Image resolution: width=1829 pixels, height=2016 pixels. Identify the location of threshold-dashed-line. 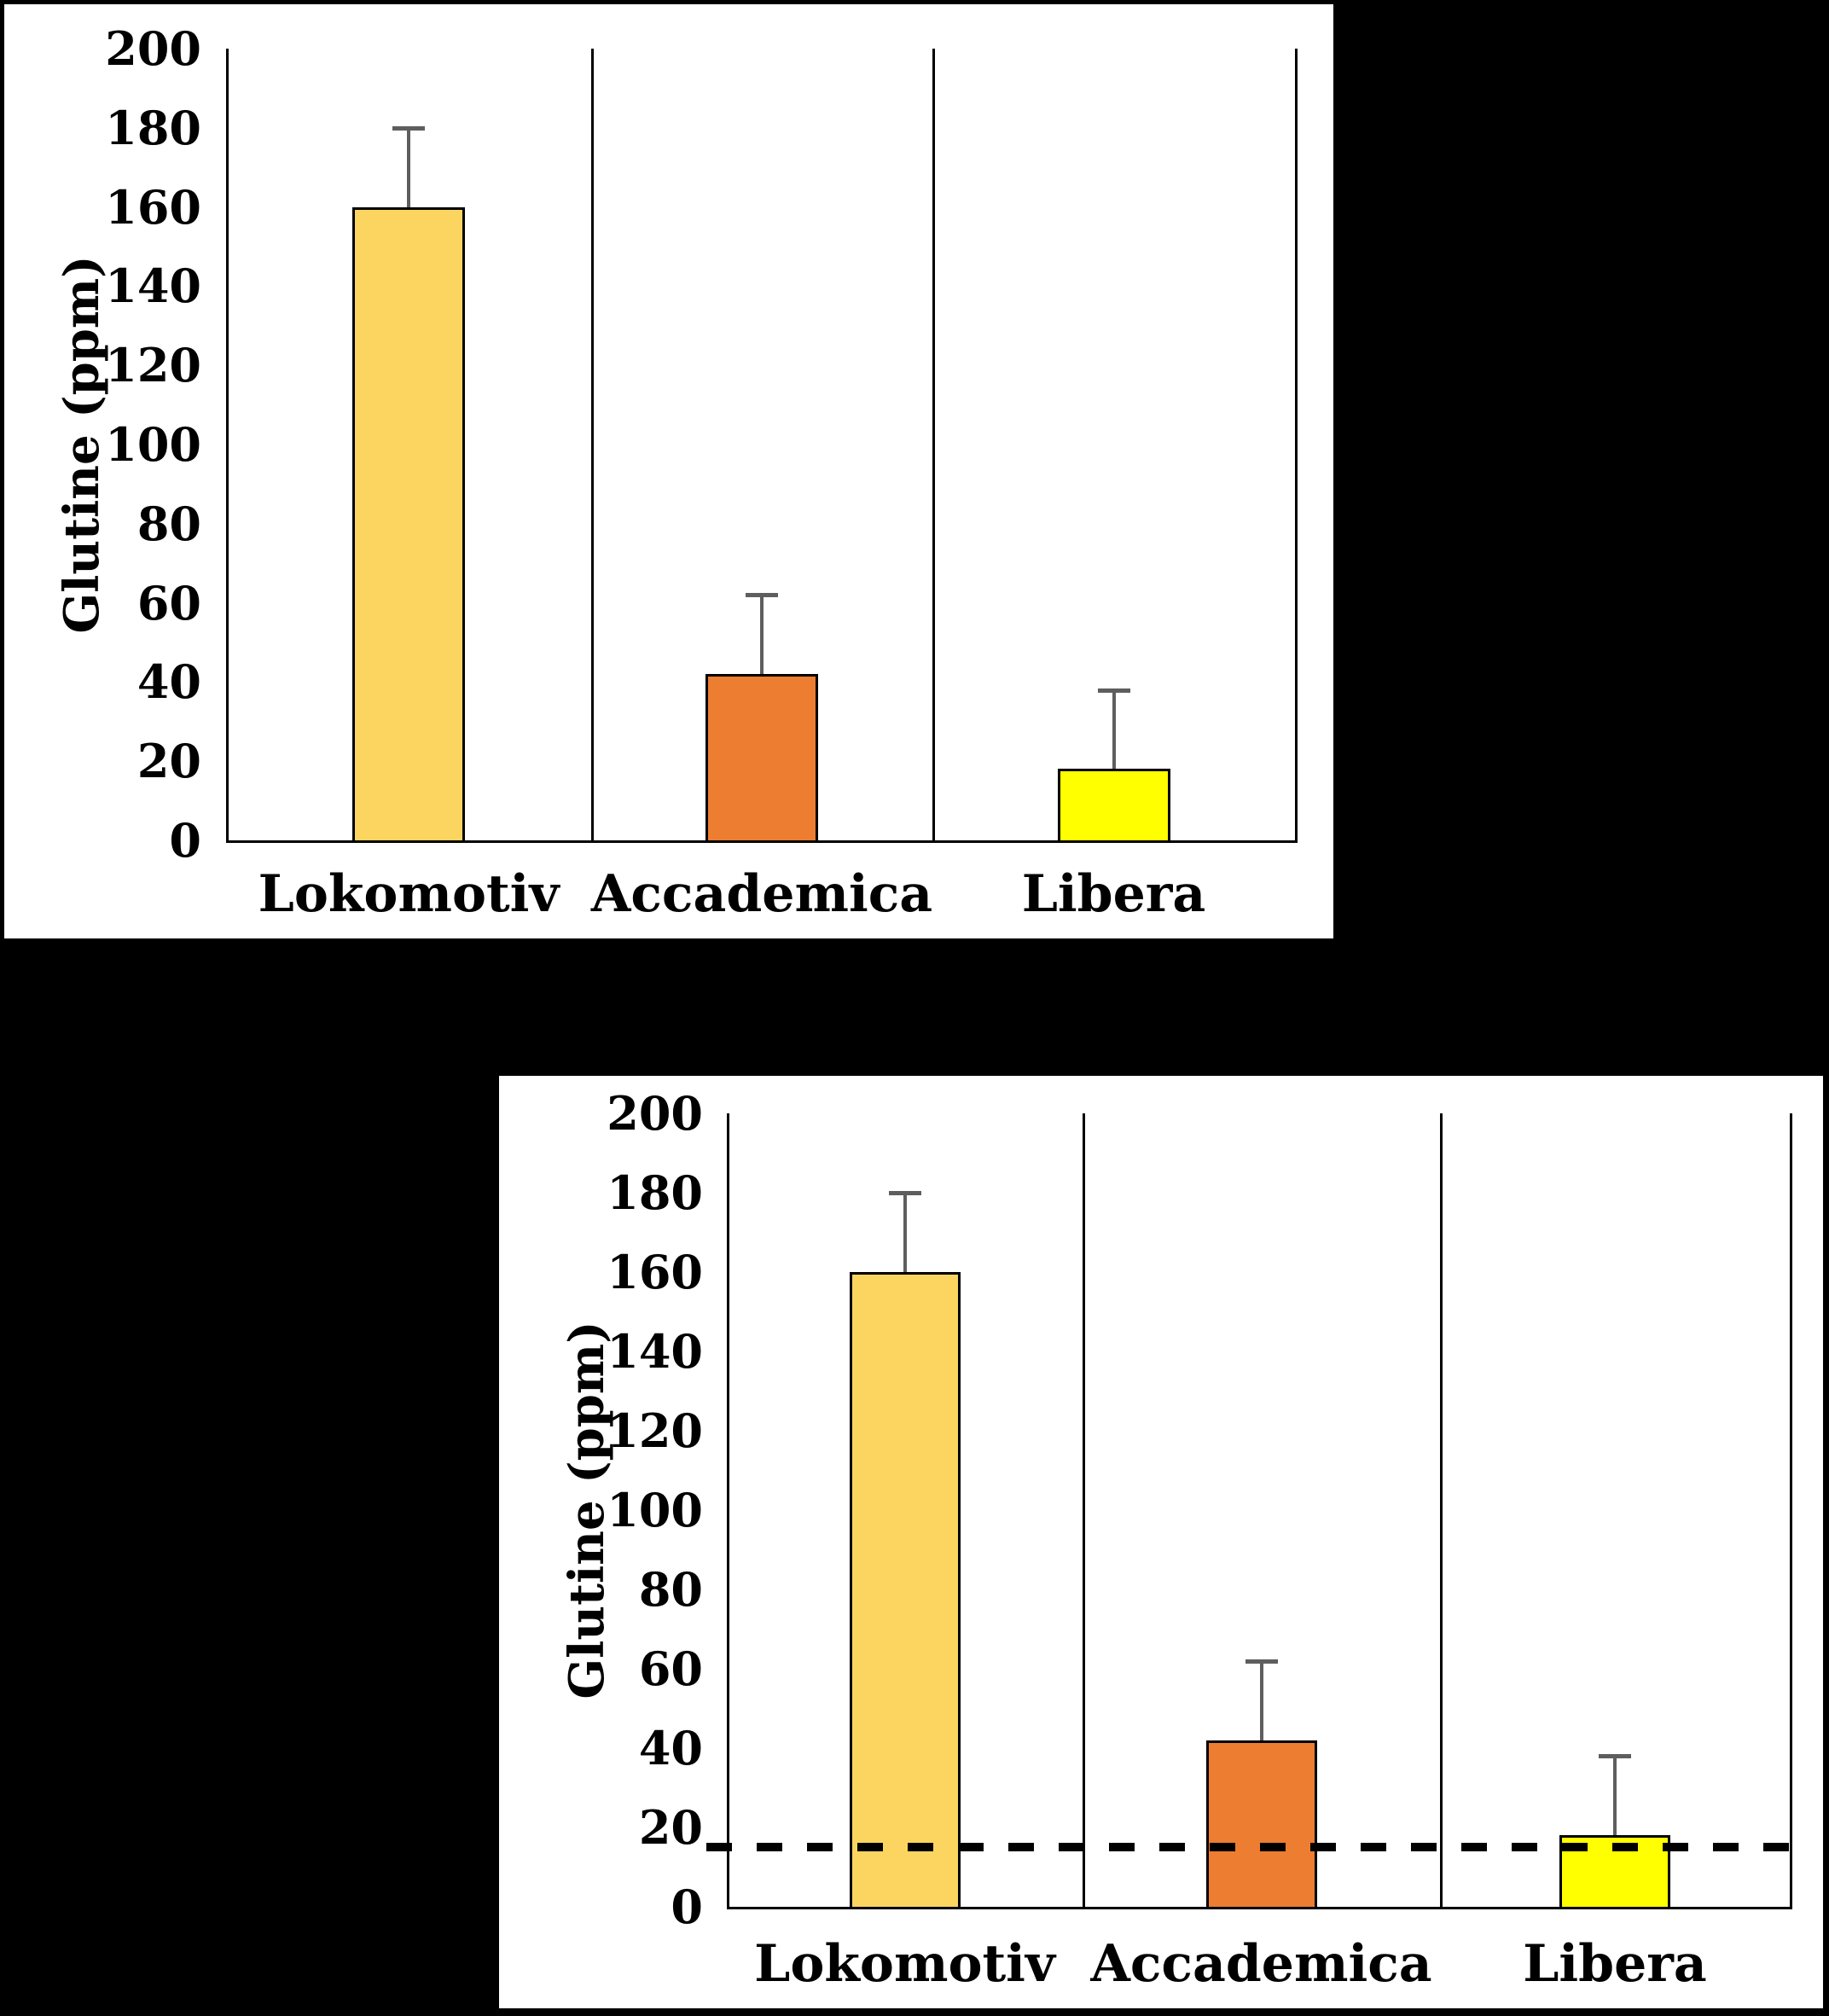
(1248, 1847).